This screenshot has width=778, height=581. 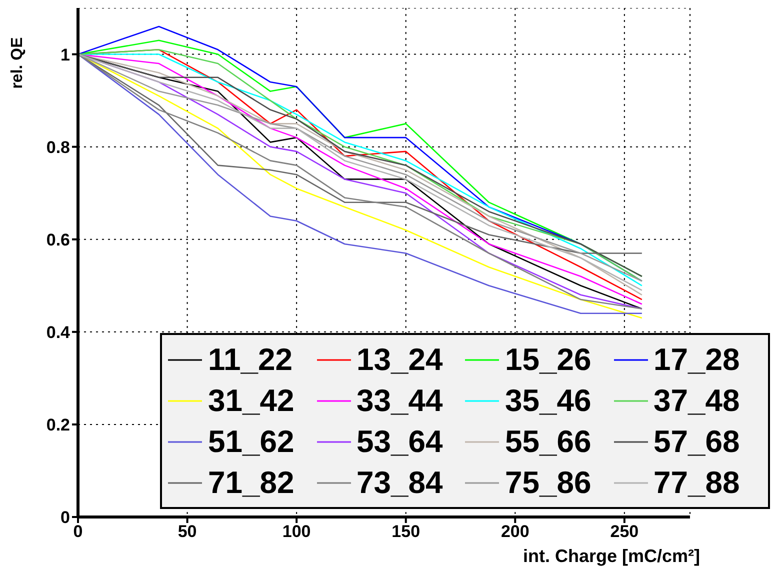 What do you see at coordinates (548, 400) in the screenshot?
I see `legend-label: 35_46` at bounding box center [548, 400].